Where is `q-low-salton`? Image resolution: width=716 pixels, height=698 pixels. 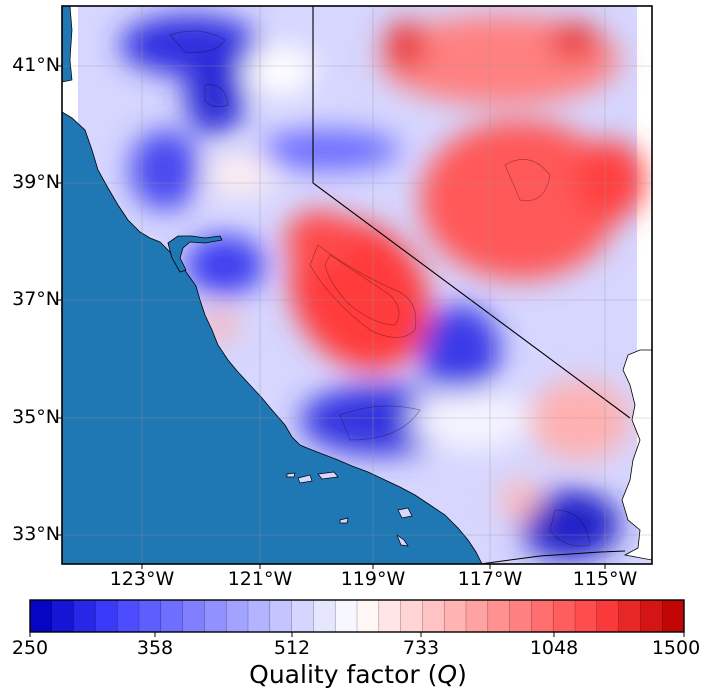 q-low-salton is located at coordinates (570, 525).